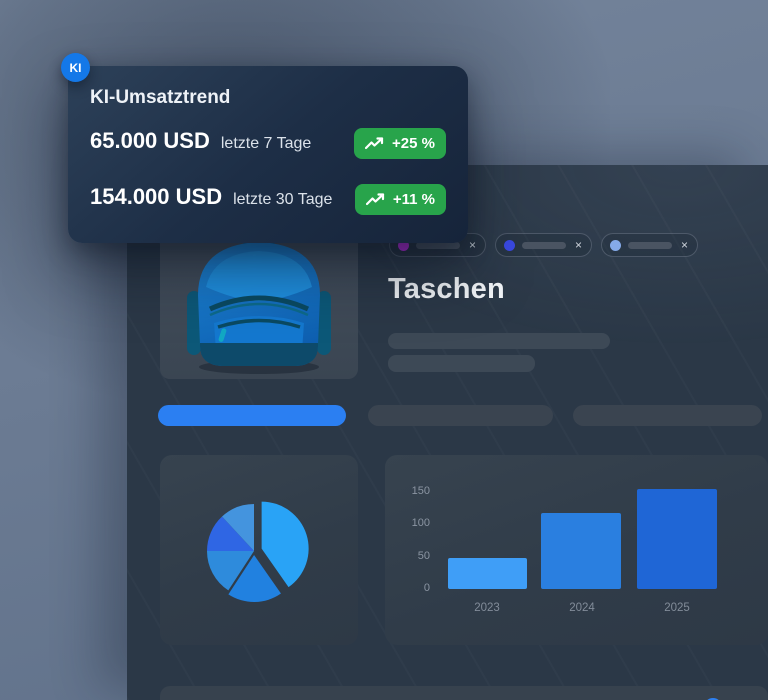 This screenshot has width=768, height=700. I want to click on metric-row: 154.000 USD letzte 30 Tage +11 %, so click(268, 201).